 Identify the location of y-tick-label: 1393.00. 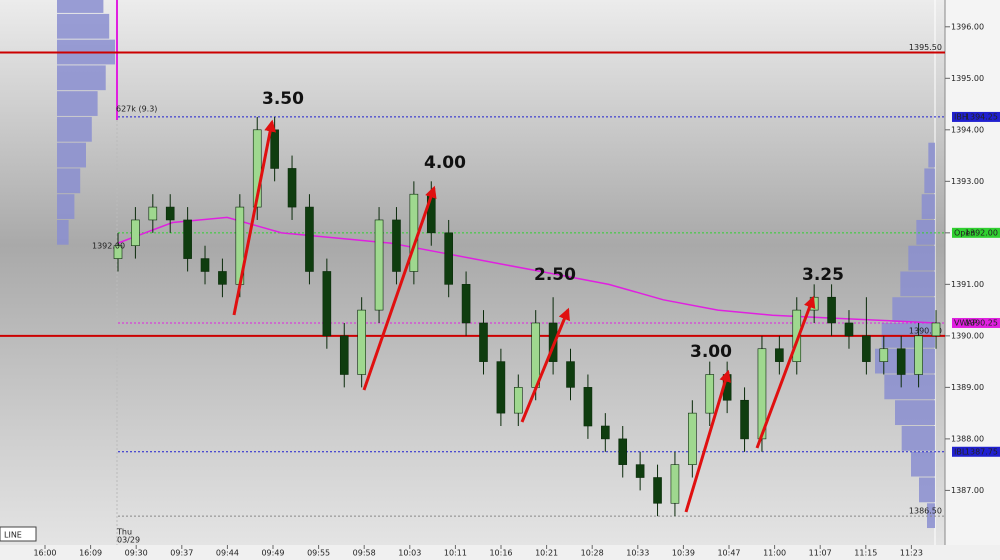
(967, 181).